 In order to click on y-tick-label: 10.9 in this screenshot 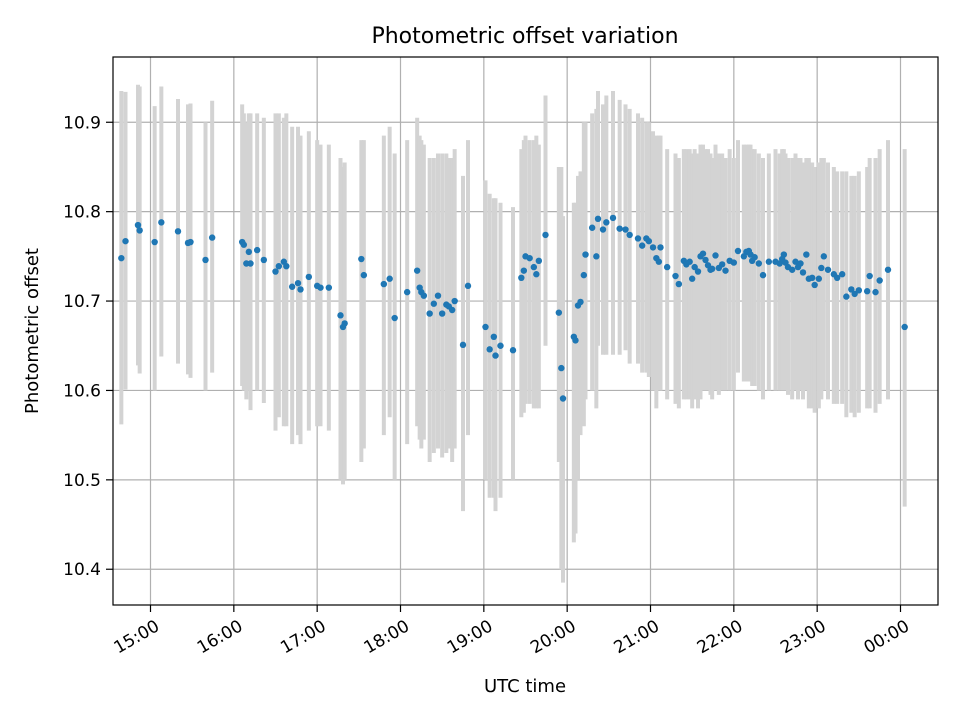, I will do `click(82, 123)`.